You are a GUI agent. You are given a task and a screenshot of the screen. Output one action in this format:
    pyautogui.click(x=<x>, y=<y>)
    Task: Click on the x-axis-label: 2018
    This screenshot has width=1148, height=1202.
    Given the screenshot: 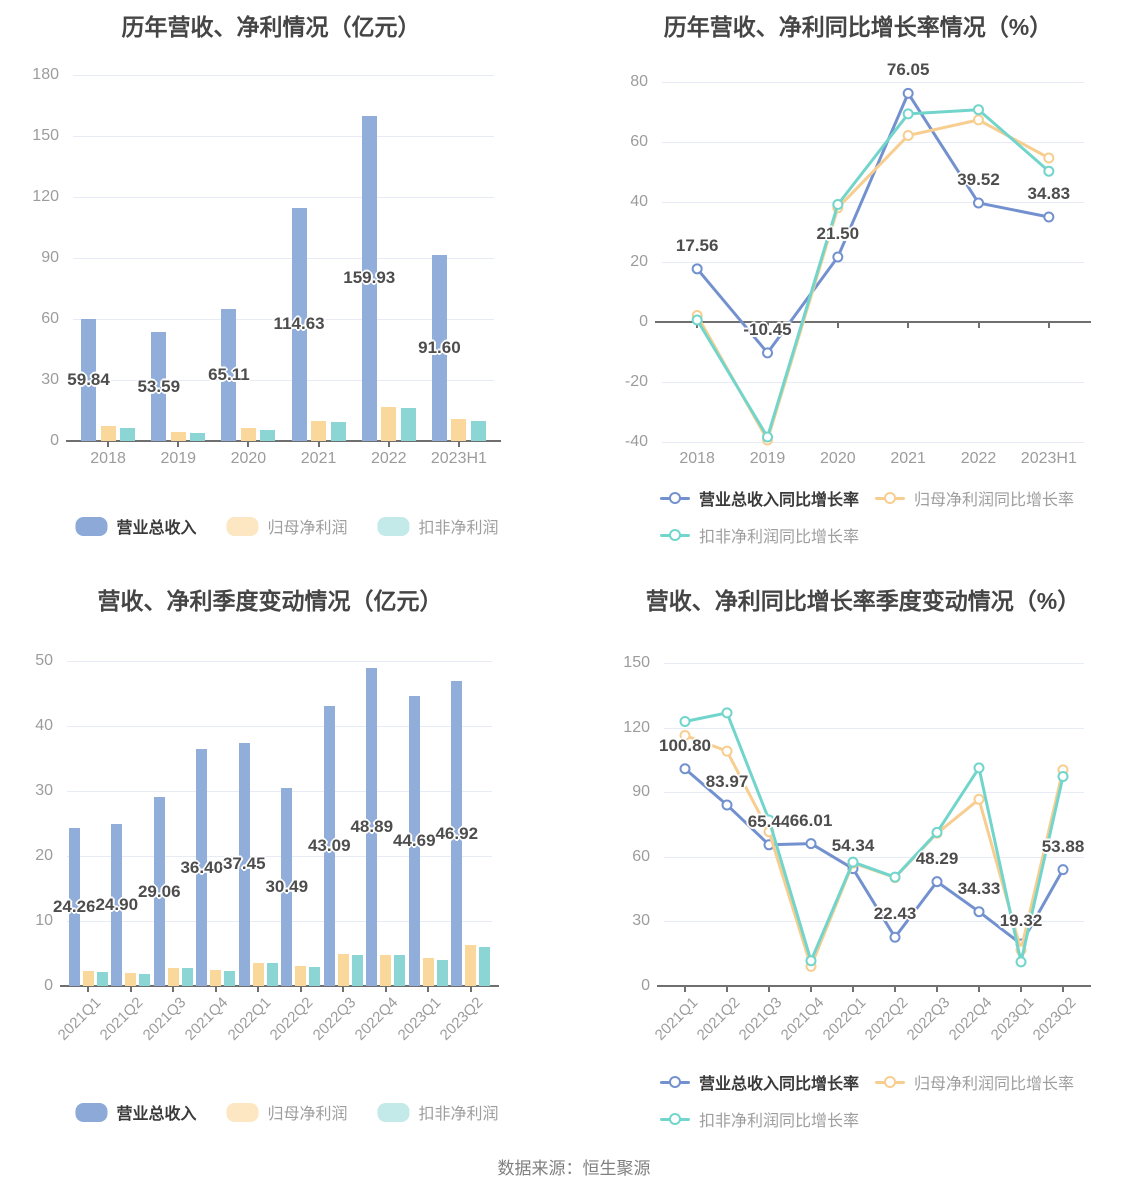 What is the action you would take?
    pyautogui.click(x=108, y=458)
    